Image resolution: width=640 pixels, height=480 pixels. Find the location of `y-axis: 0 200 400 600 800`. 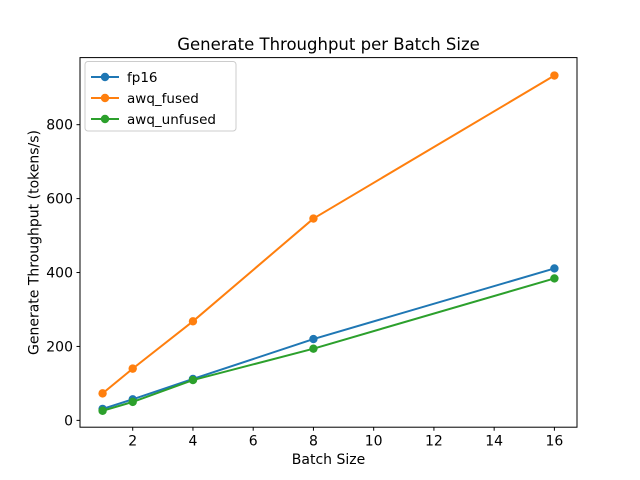

y-axis: 0 200 400 600 800 is located at coordinates (63, 273).